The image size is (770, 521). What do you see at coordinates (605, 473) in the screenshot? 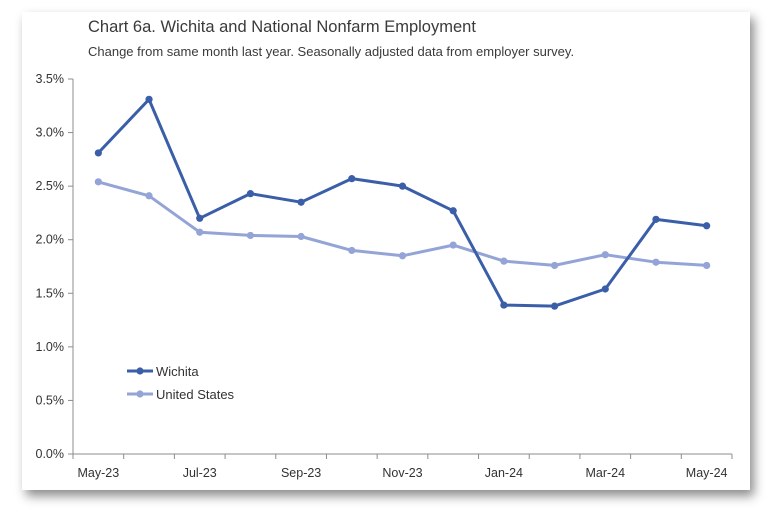
I see `x-tick-label: Mar-24` at bounding box center [605, 473].